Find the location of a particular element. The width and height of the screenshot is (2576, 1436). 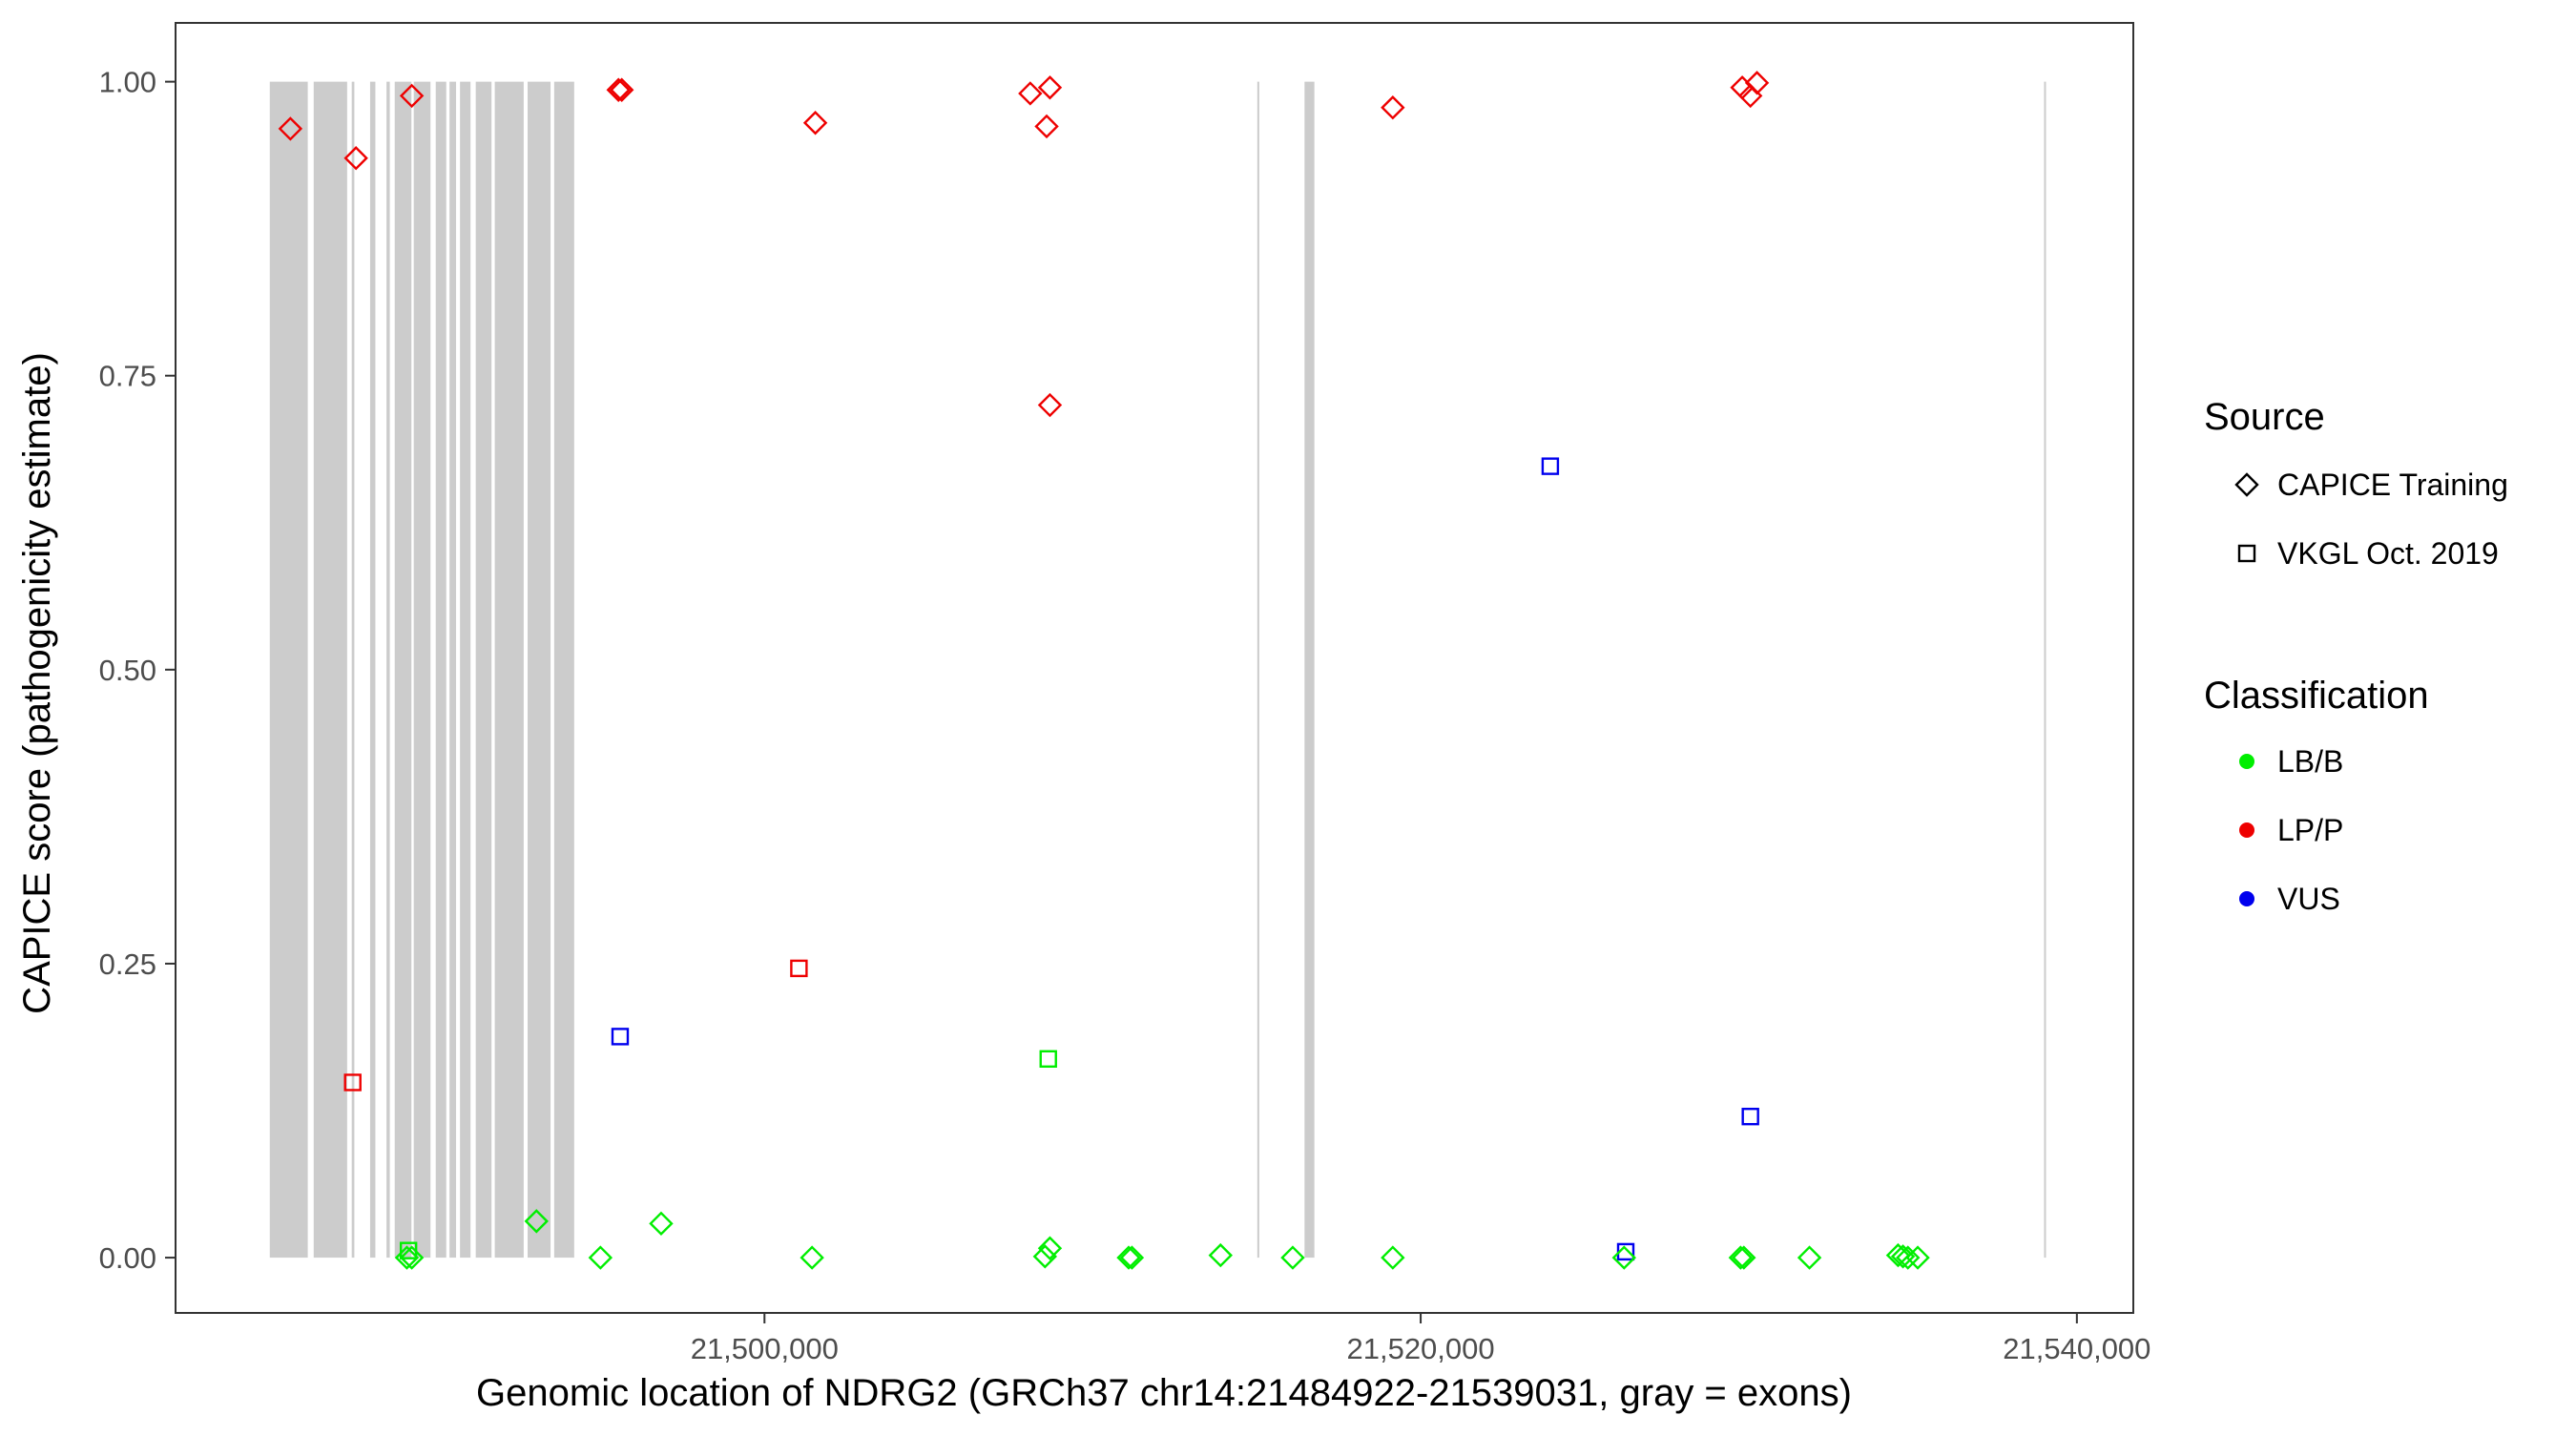

legend-class-label: VUS is located at coordinates (2308, 899).